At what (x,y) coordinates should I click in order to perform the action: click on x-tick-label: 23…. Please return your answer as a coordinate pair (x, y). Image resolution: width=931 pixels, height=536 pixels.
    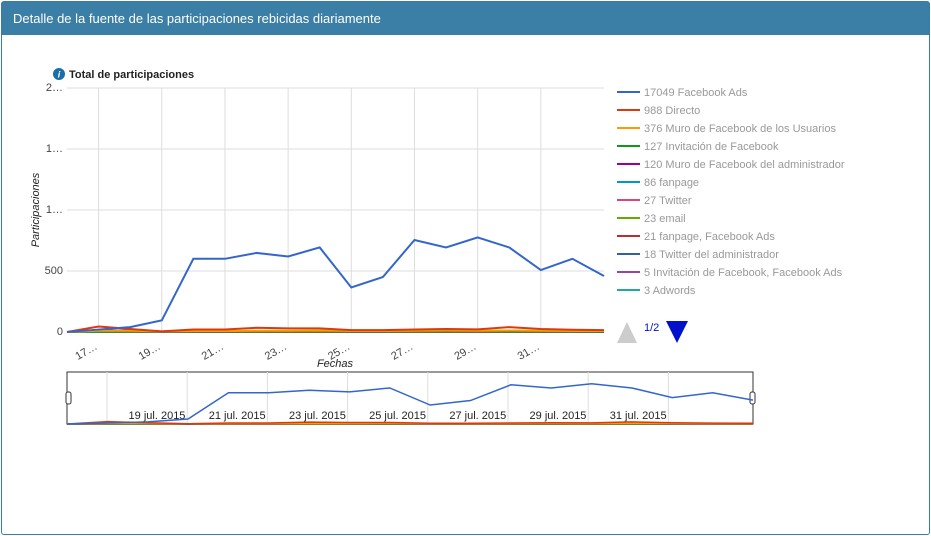
    Looking at the image, I should click on (276, 352).